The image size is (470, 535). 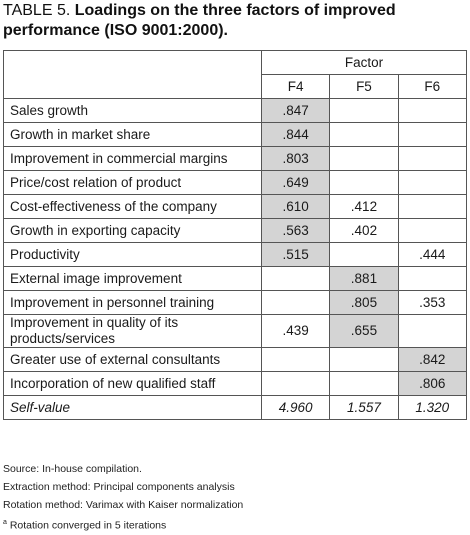 I want to click on row-label: Sales growth, so click(x=132, y=110).